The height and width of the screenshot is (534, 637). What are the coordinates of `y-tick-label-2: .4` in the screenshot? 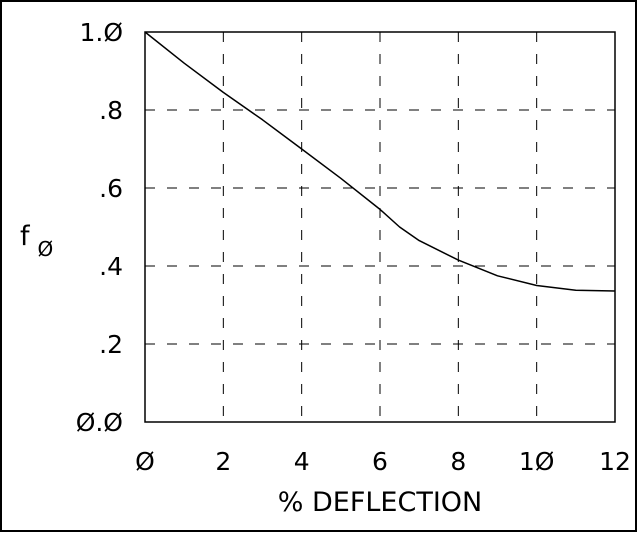 It's located at (111, 266).